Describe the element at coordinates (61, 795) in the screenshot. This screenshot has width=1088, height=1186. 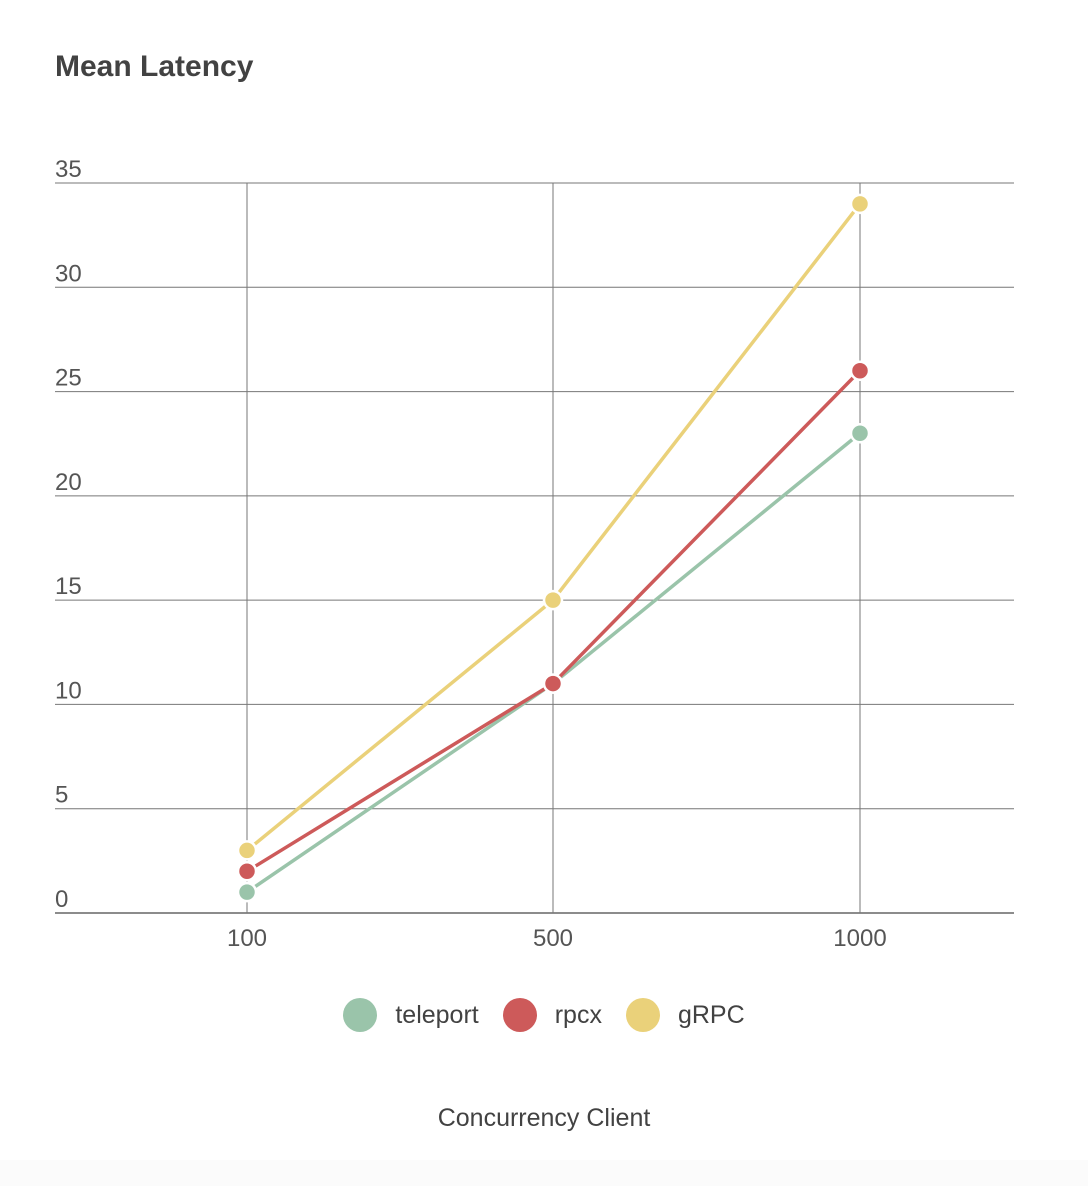
I see `y-tick-label: 5` at that location.